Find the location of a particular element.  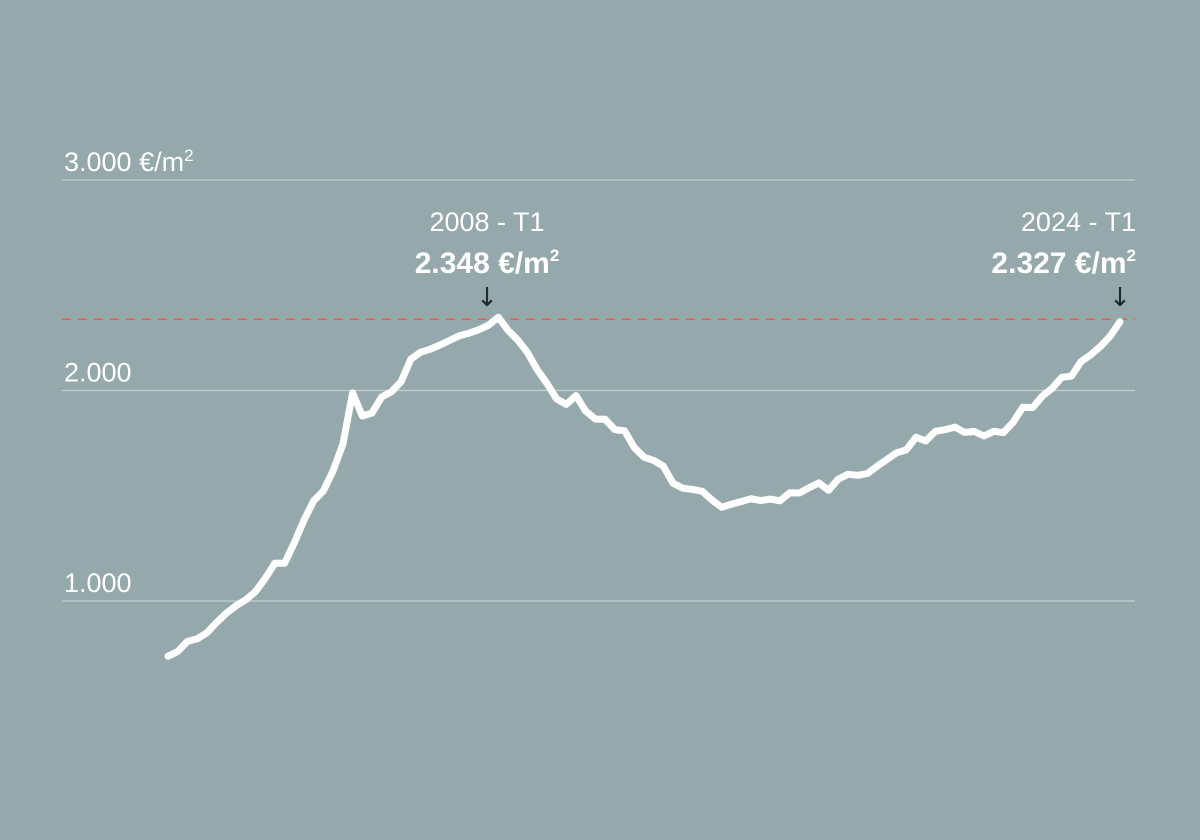

y-axis-tick-labels: 1.000 2.000 3.000 €/m2 is located at coordinates (129, 372).